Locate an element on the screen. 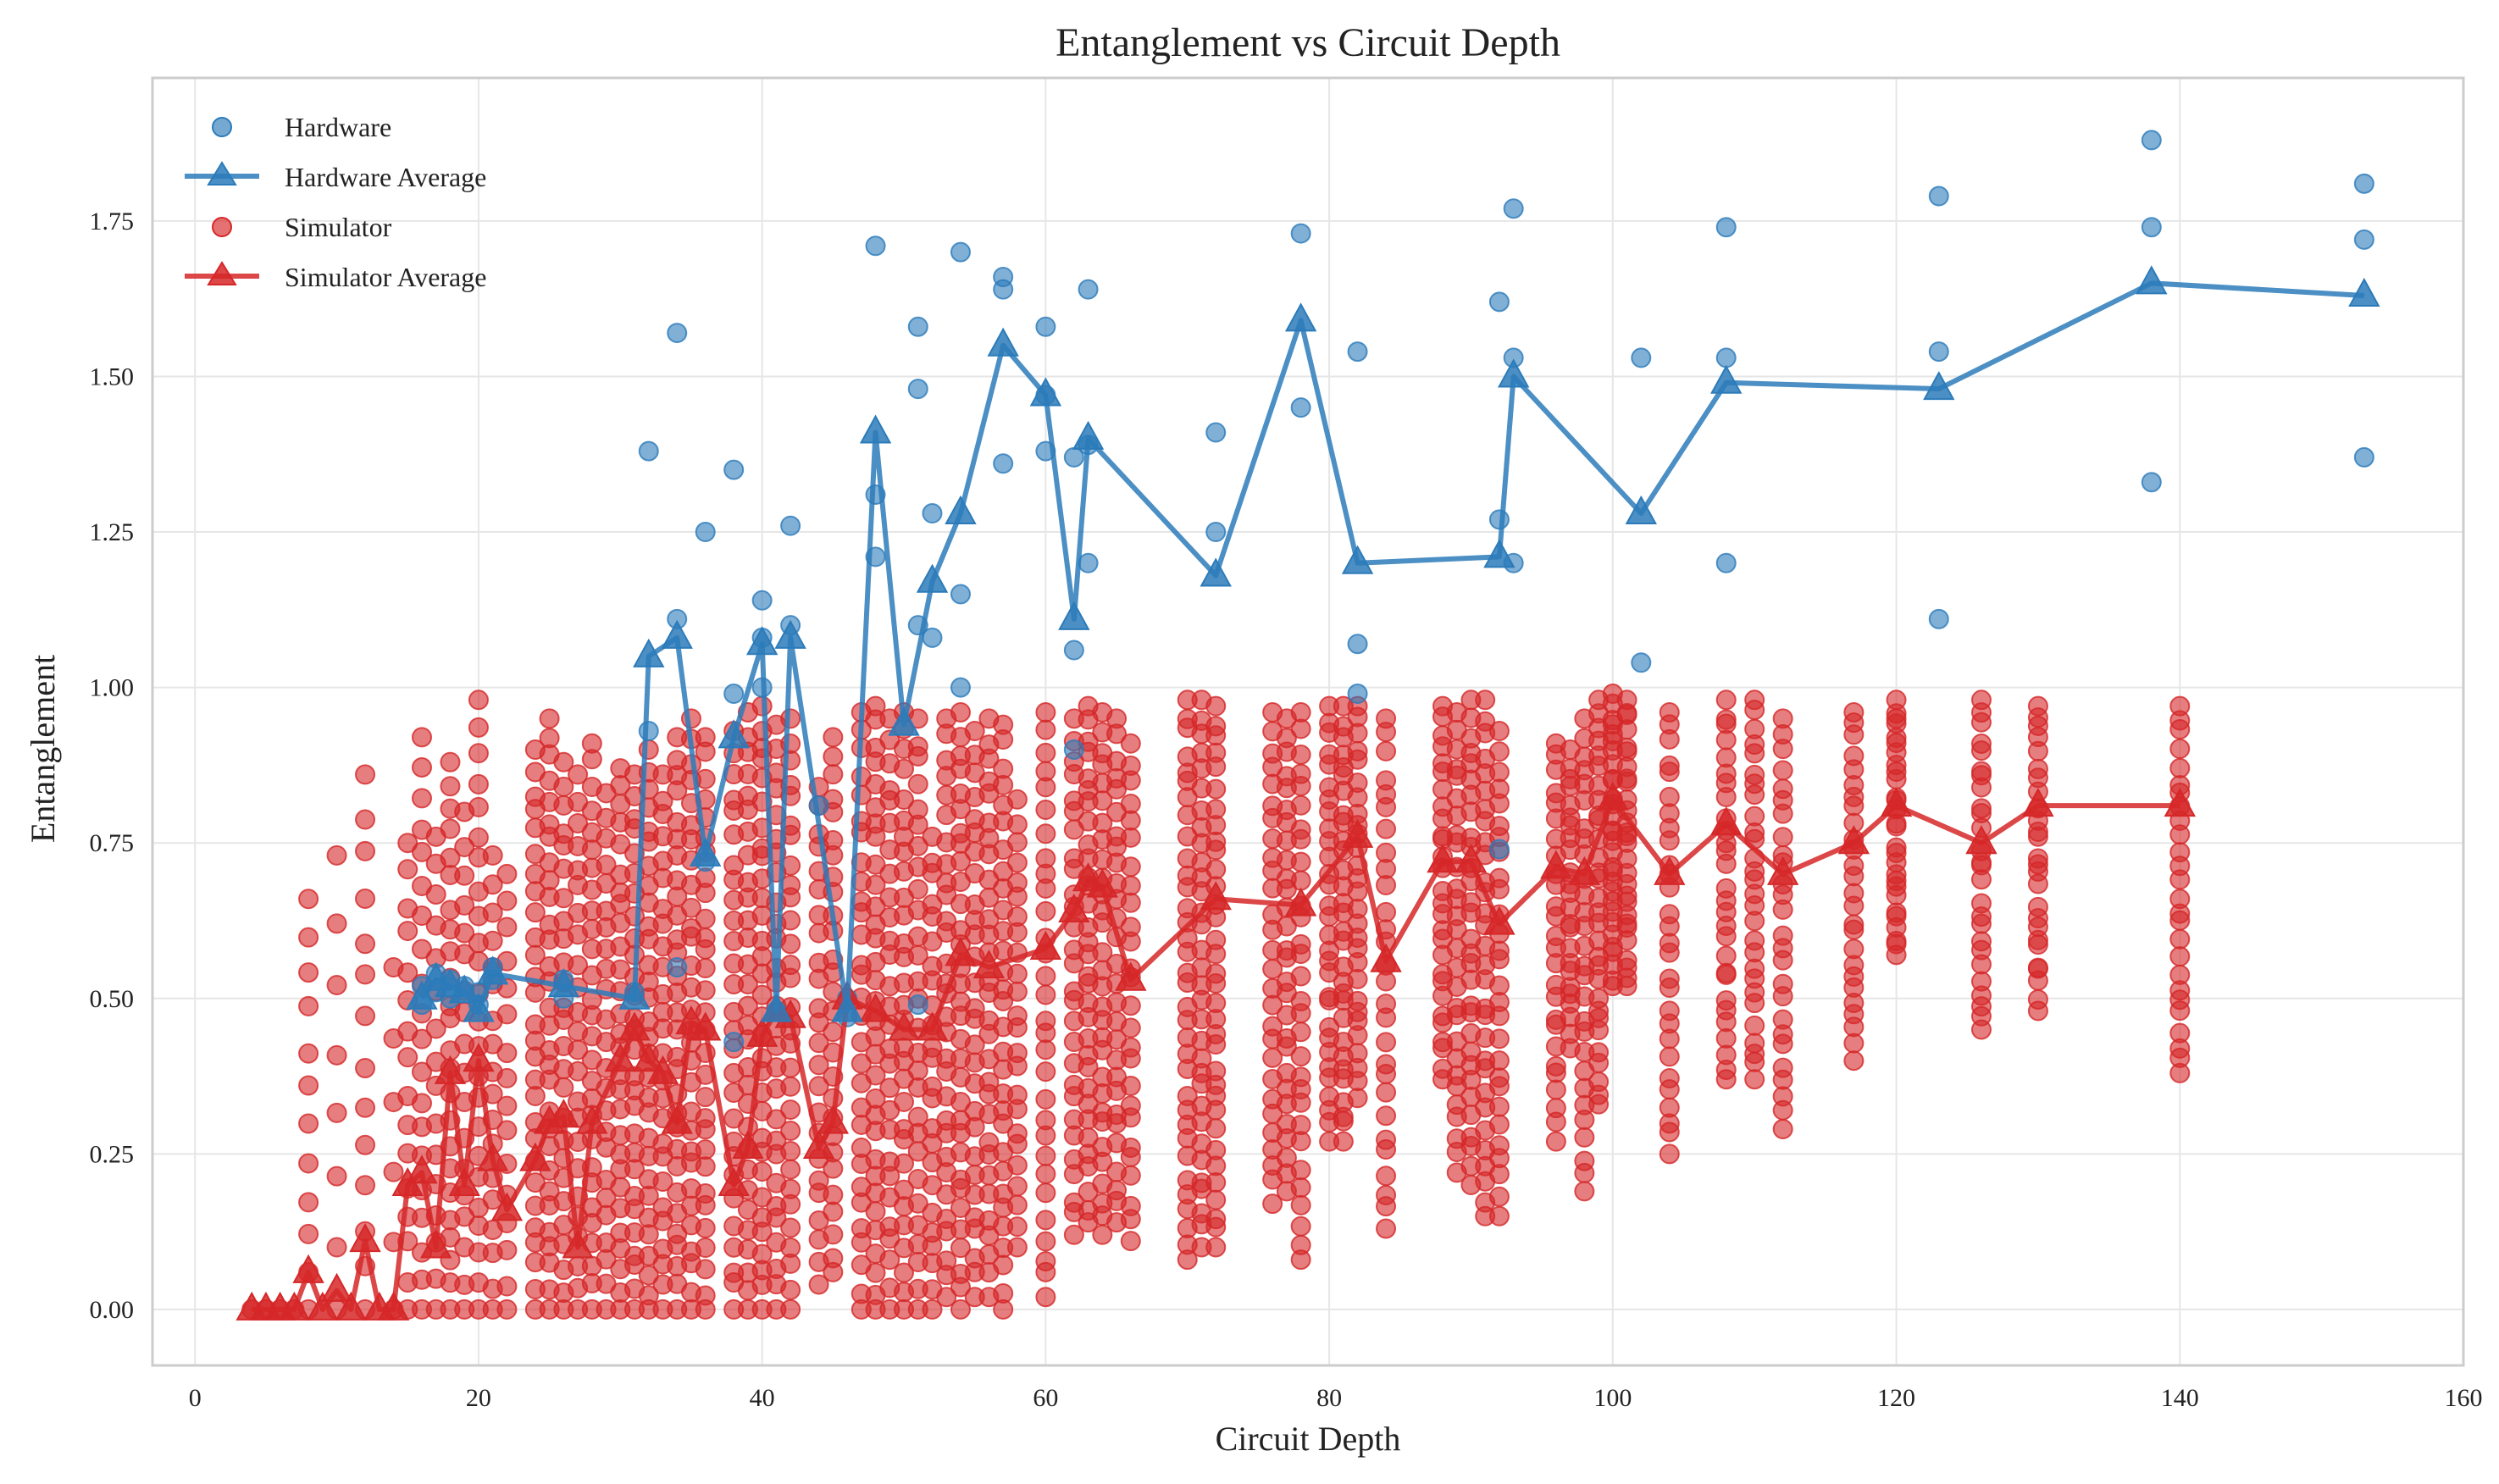  legend-item-hardware: Hardware is located at coordinates (301, 127).